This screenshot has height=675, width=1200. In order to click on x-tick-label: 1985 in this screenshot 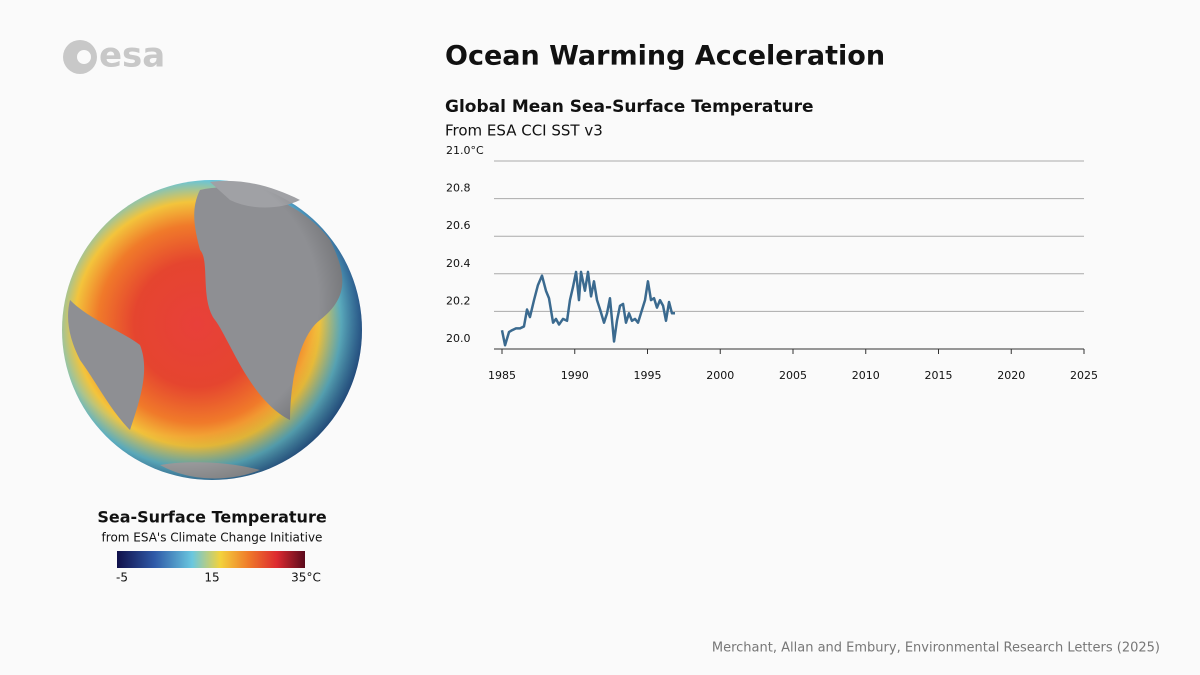, I will do `click(502, 375)`.